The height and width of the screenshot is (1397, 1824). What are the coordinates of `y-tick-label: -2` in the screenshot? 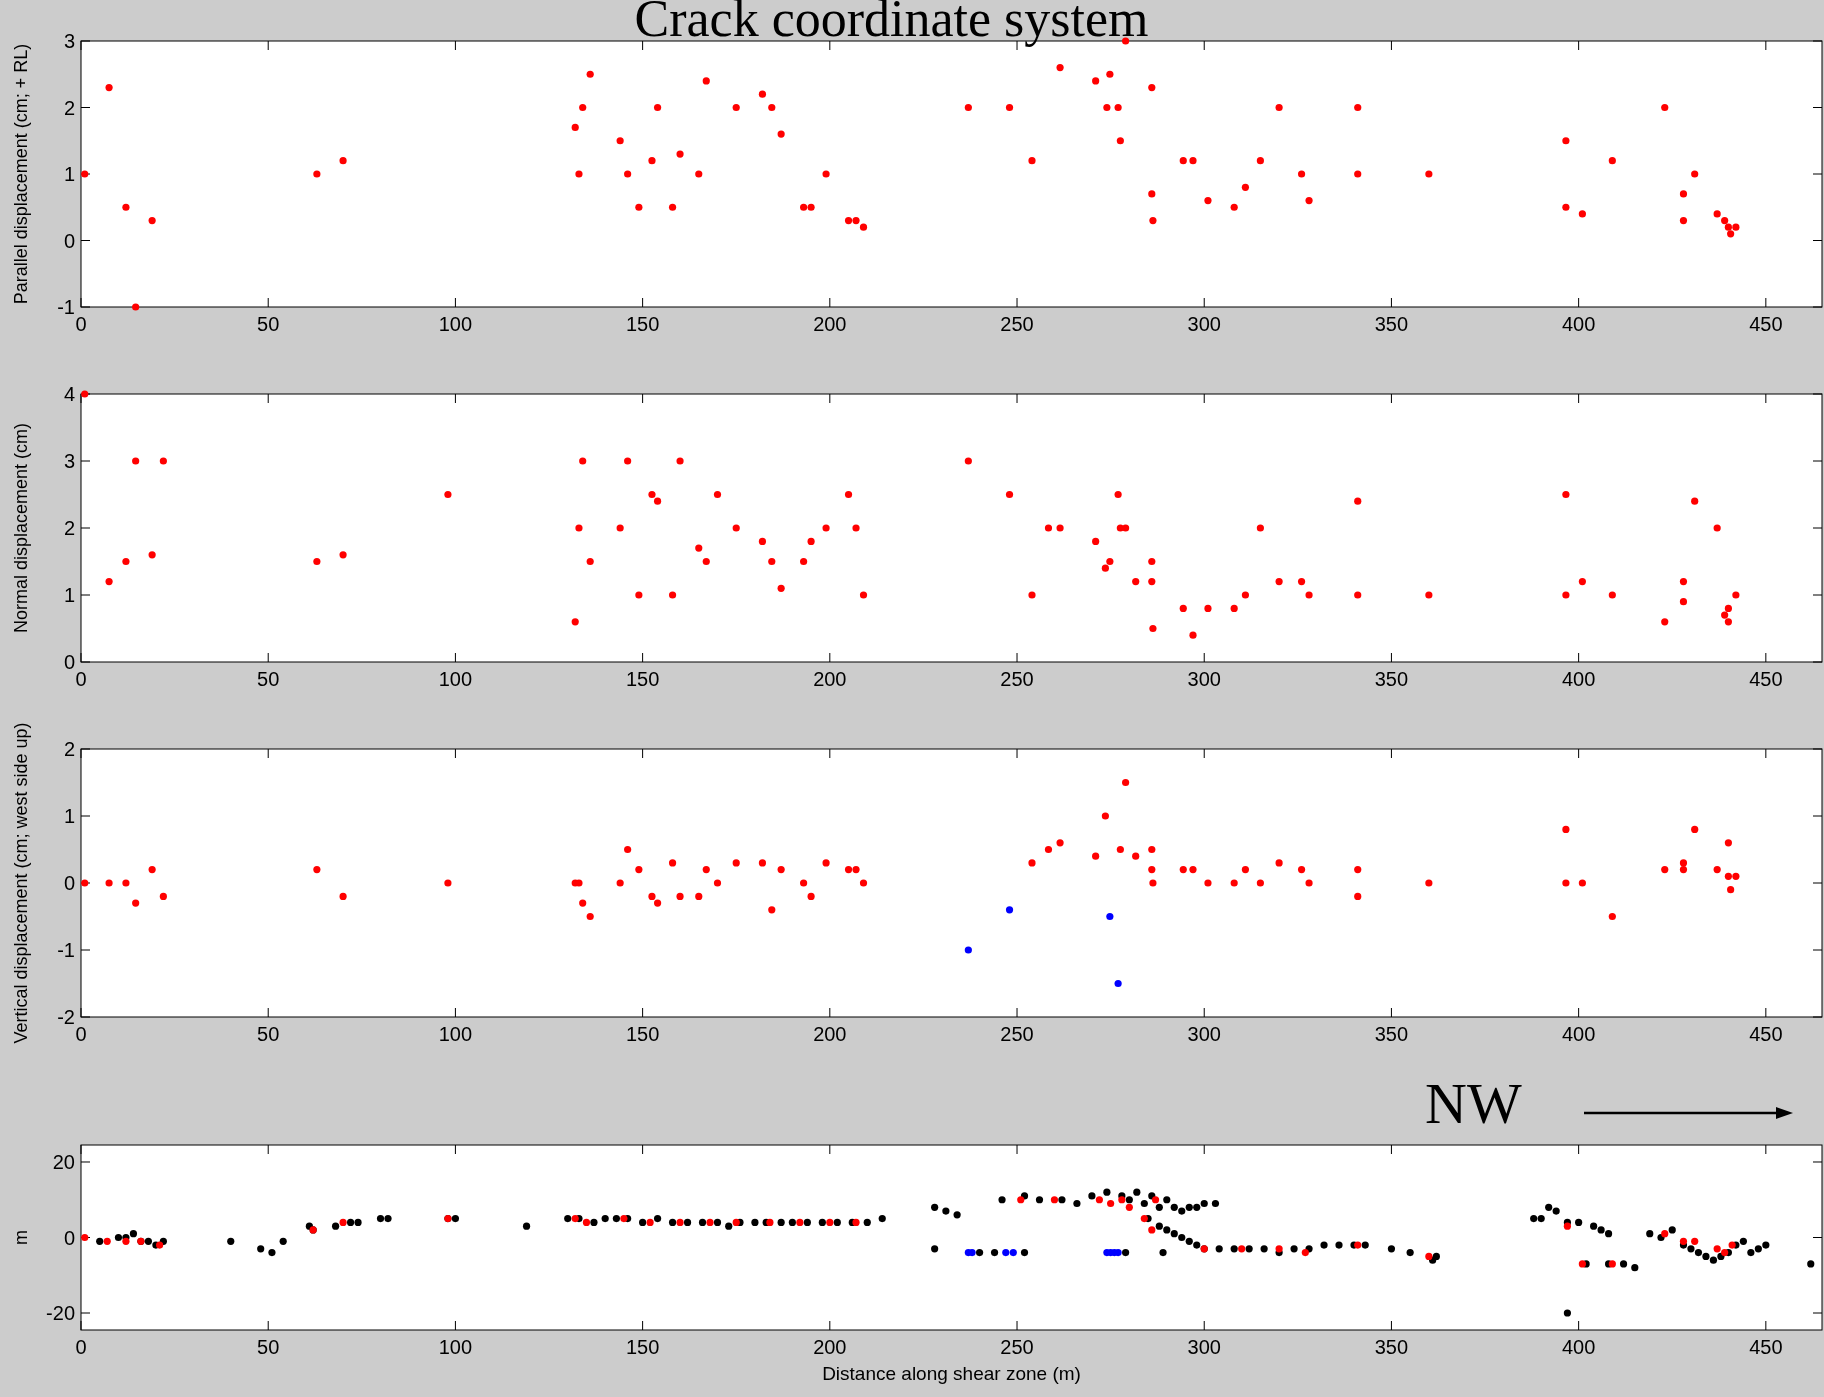 It's located at (66, 1017).